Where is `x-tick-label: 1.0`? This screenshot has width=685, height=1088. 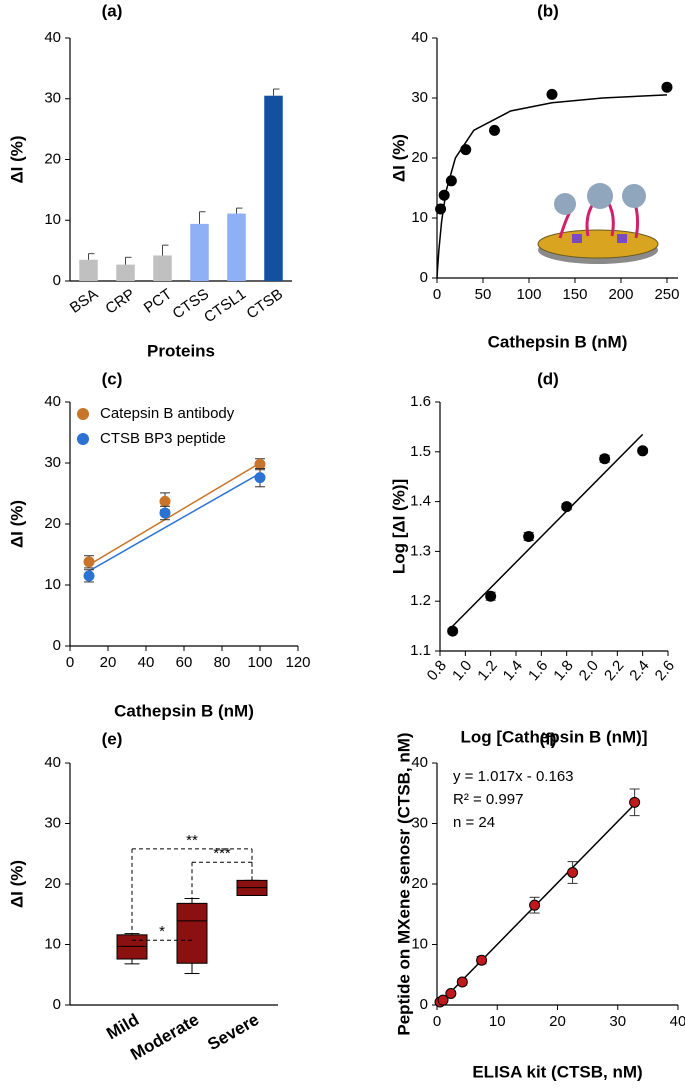 x-tick-label: 1.0 is located at coordinates (462, 670).